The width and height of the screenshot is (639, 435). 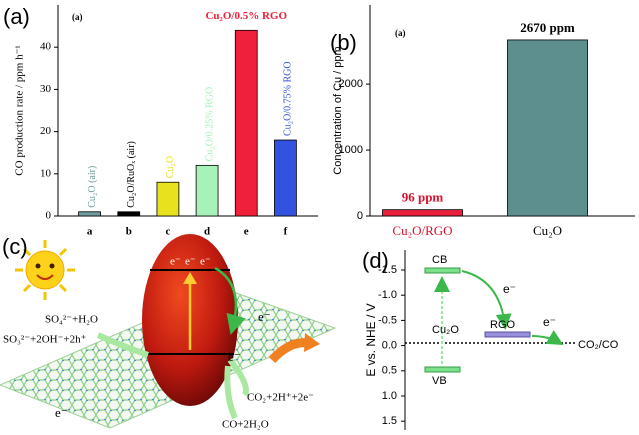 I want to click on reaction-text: CO+2H₂O, so click(x=245, y=425).